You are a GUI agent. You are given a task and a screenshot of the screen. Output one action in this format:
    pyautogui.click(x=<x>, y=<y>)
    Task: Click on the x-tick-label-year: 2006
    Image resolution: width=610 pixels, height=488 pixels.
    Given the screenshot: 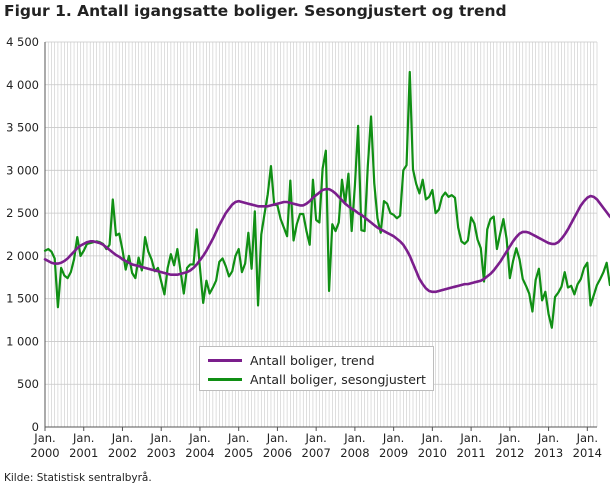 What is the action you would take?
    pyautogui.click(x=277, y=453)
    